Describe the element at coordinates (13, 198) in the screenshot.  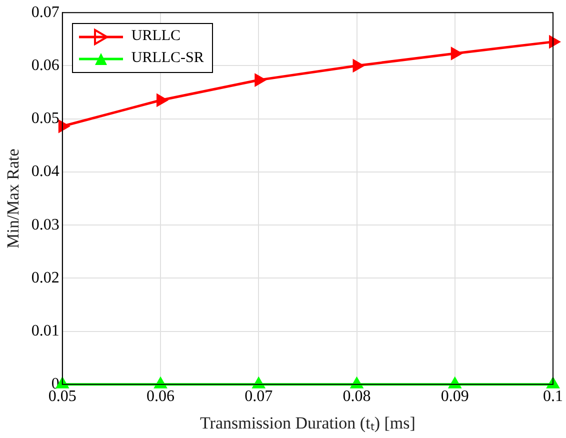
I see `y-axis-title: Min/Max Rate` at that location.